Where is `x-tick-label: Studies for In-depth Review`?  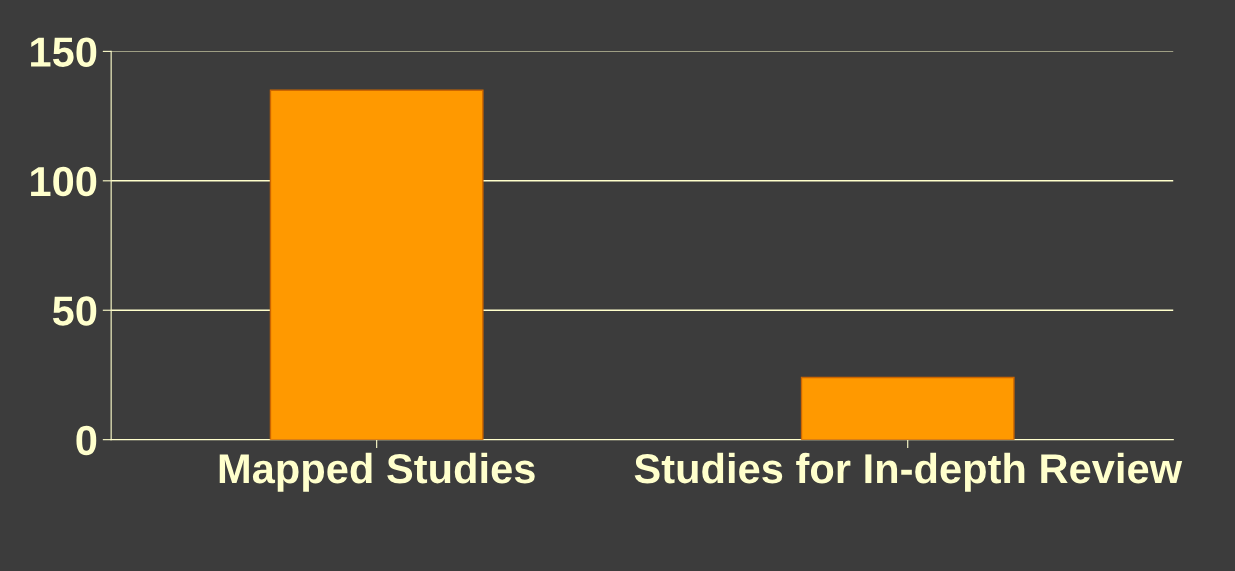 x-tick-label: Studies for In-depth Review is located at coordinates (908, 472).